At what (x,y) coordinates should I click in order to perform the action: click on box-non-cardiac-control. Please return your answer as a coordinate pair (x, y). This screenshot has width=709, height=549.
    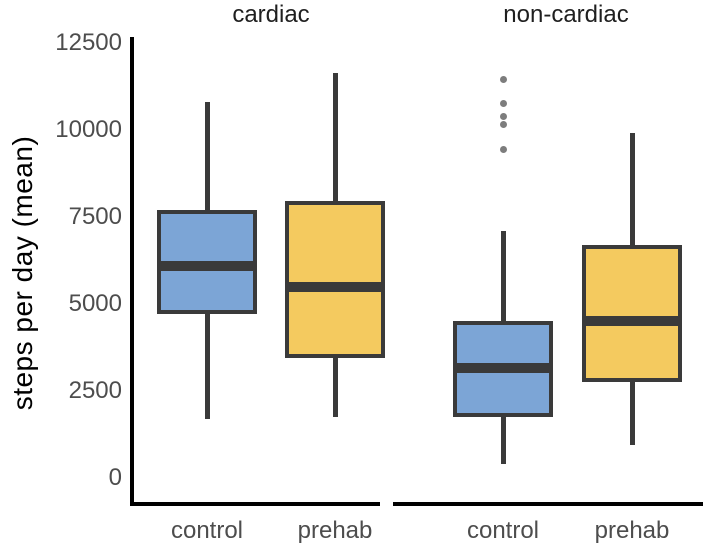
    Looking at the image, I should click on (503, 369).